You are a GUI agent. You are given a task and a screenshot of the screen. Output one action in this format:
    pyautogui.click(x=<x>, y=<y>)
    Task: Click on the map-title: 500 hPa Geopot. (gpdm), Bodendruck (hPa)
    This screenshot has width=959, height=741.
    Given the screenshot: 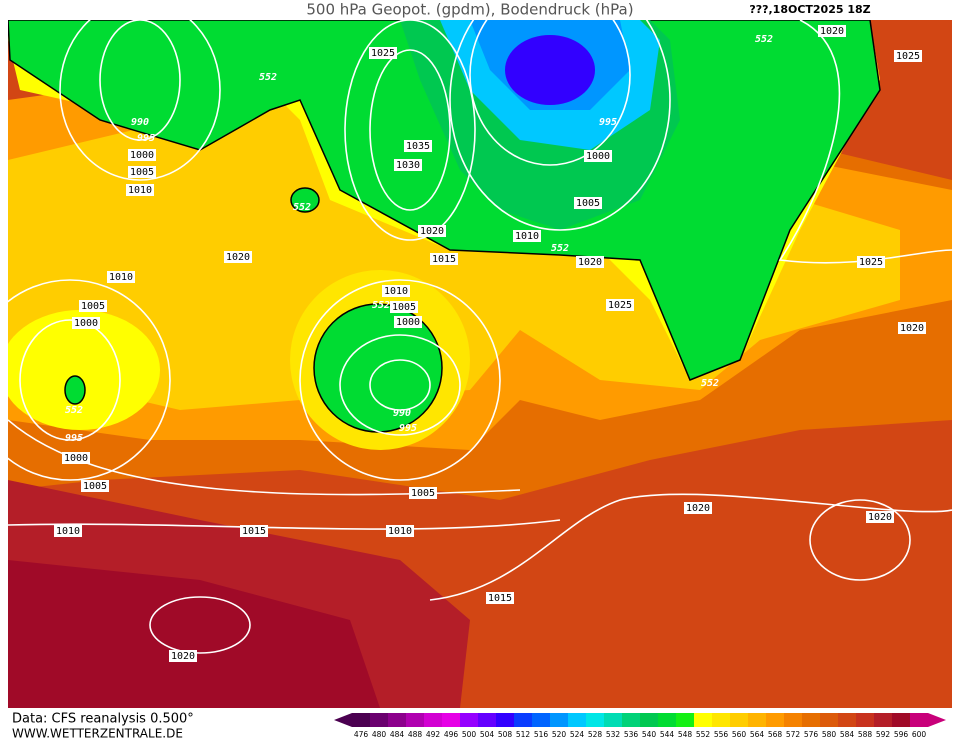 What is the action you would take?
    pyautogui.click(x=469, y=10)
    